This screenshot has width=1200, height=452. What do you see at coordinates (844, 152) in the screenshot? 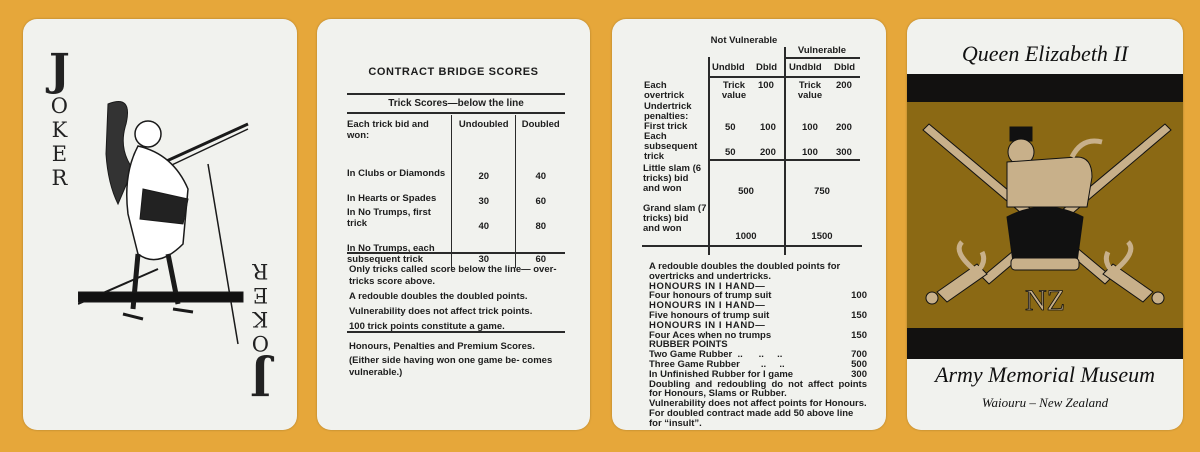
I see `cell: 300` at bounding box center [844, 152].